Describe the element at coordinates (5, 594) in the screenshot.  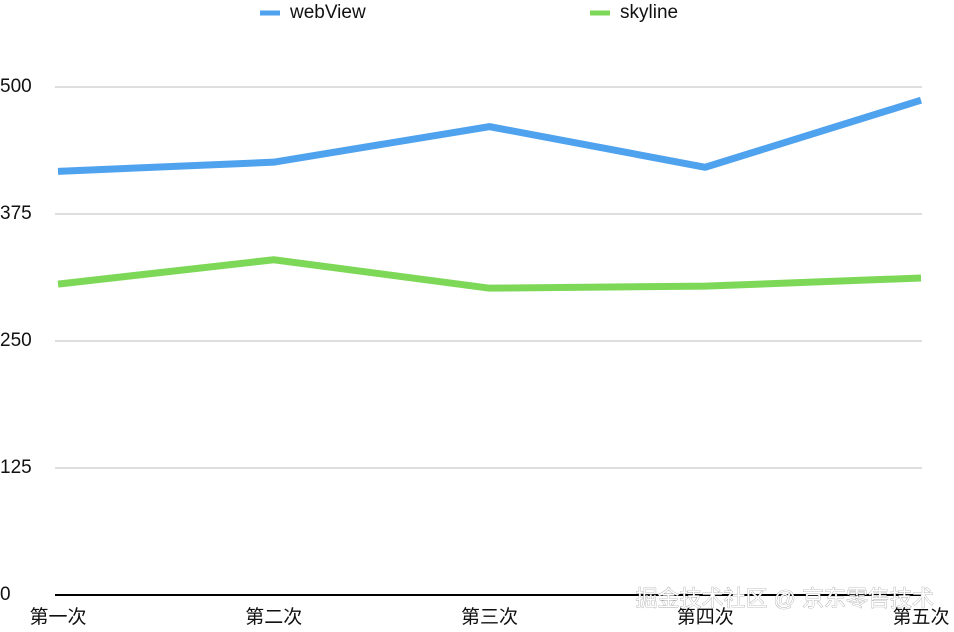
I see `y-tick-label: 0` at that location.